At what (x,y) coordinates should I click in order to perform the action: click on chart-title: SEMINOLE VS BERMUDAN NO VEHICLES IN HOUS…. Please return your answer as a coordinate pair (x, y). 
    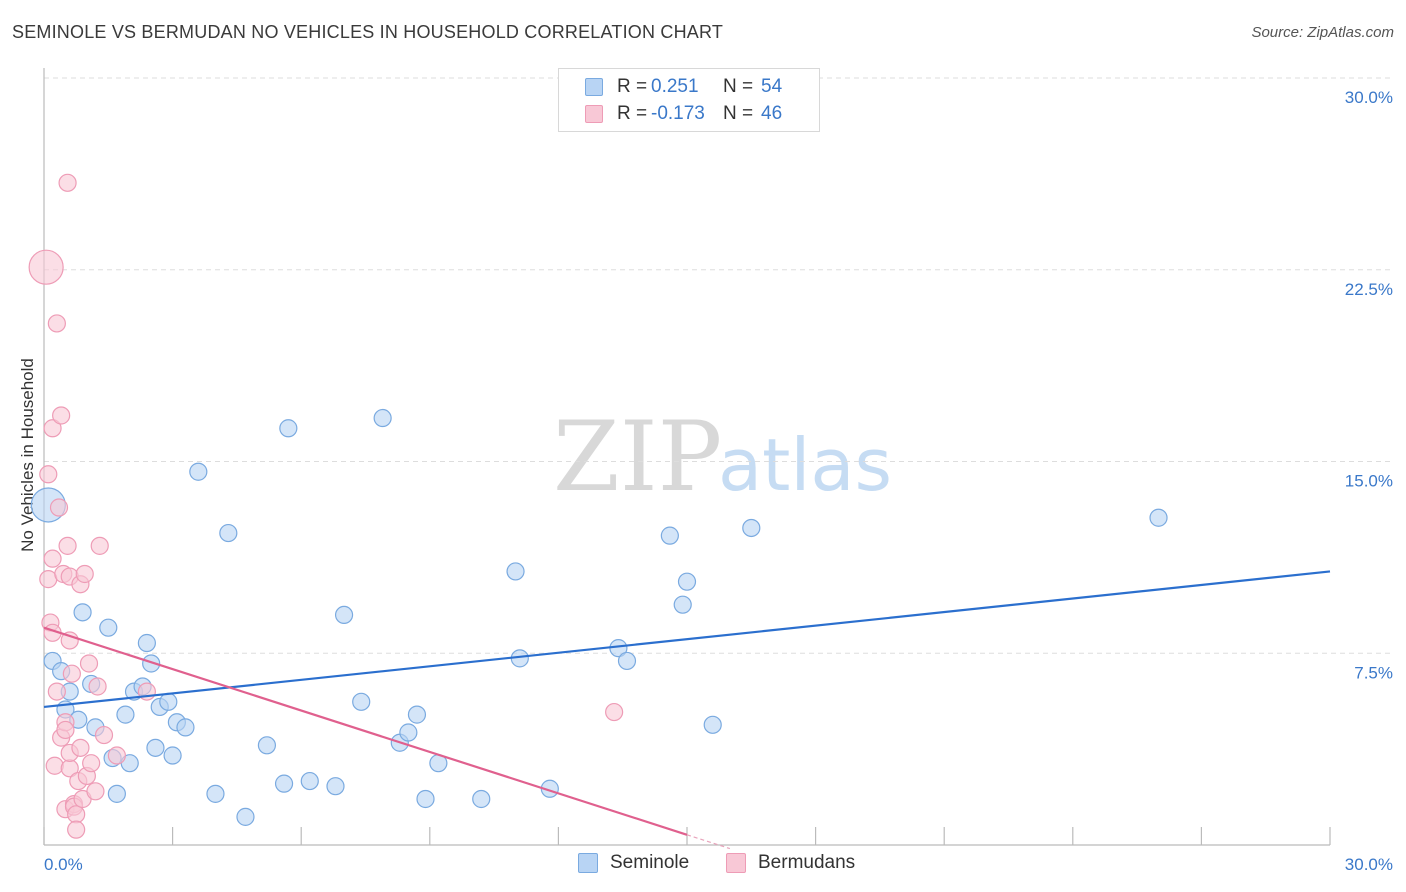
    Looking at the image, I should click on (368, 32).